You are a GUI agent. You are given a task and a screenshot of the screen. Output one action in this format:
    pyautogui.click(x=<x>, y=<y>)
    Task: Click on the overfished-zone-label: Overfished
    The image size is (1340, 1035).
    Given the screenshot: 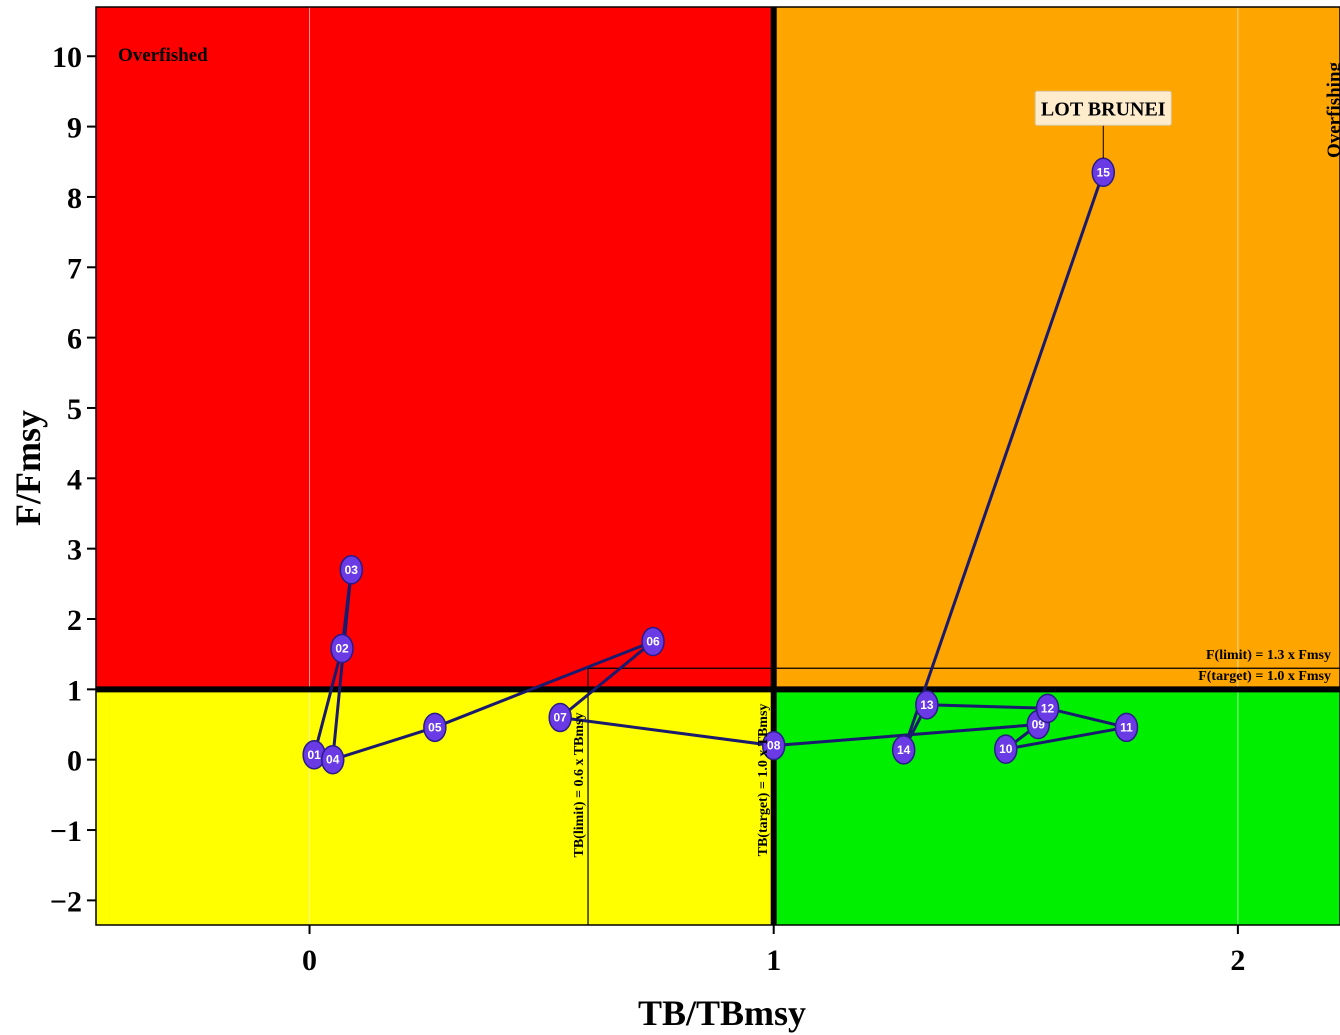 What is the action you would take?
    pyautogui.click(x=163, y=55)
    